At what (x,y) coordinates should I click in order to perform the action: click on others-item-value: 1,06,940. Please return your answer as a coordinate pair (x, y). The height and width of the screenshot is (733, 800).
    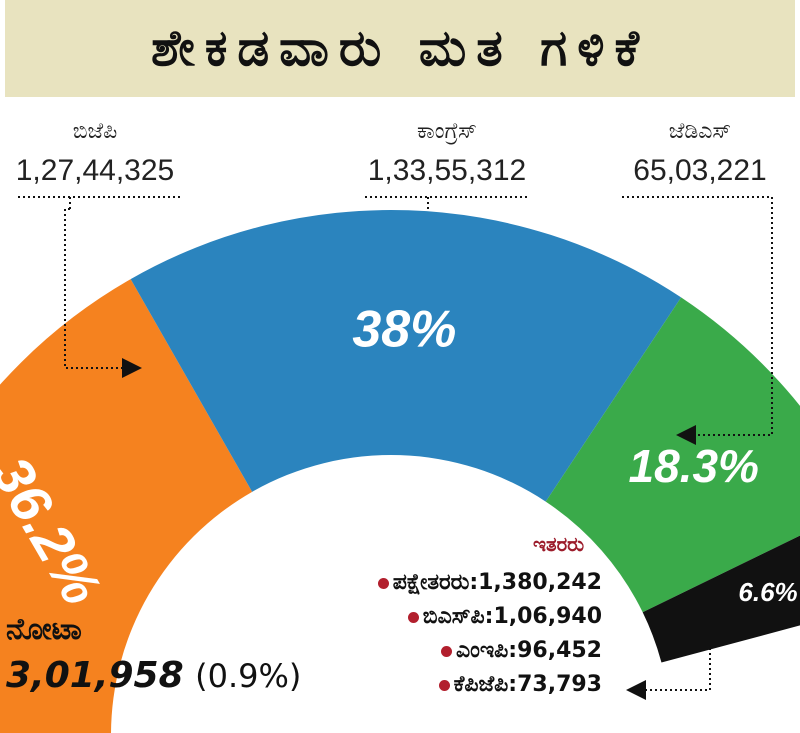
    Looking at the image, I should click on (547, 616).